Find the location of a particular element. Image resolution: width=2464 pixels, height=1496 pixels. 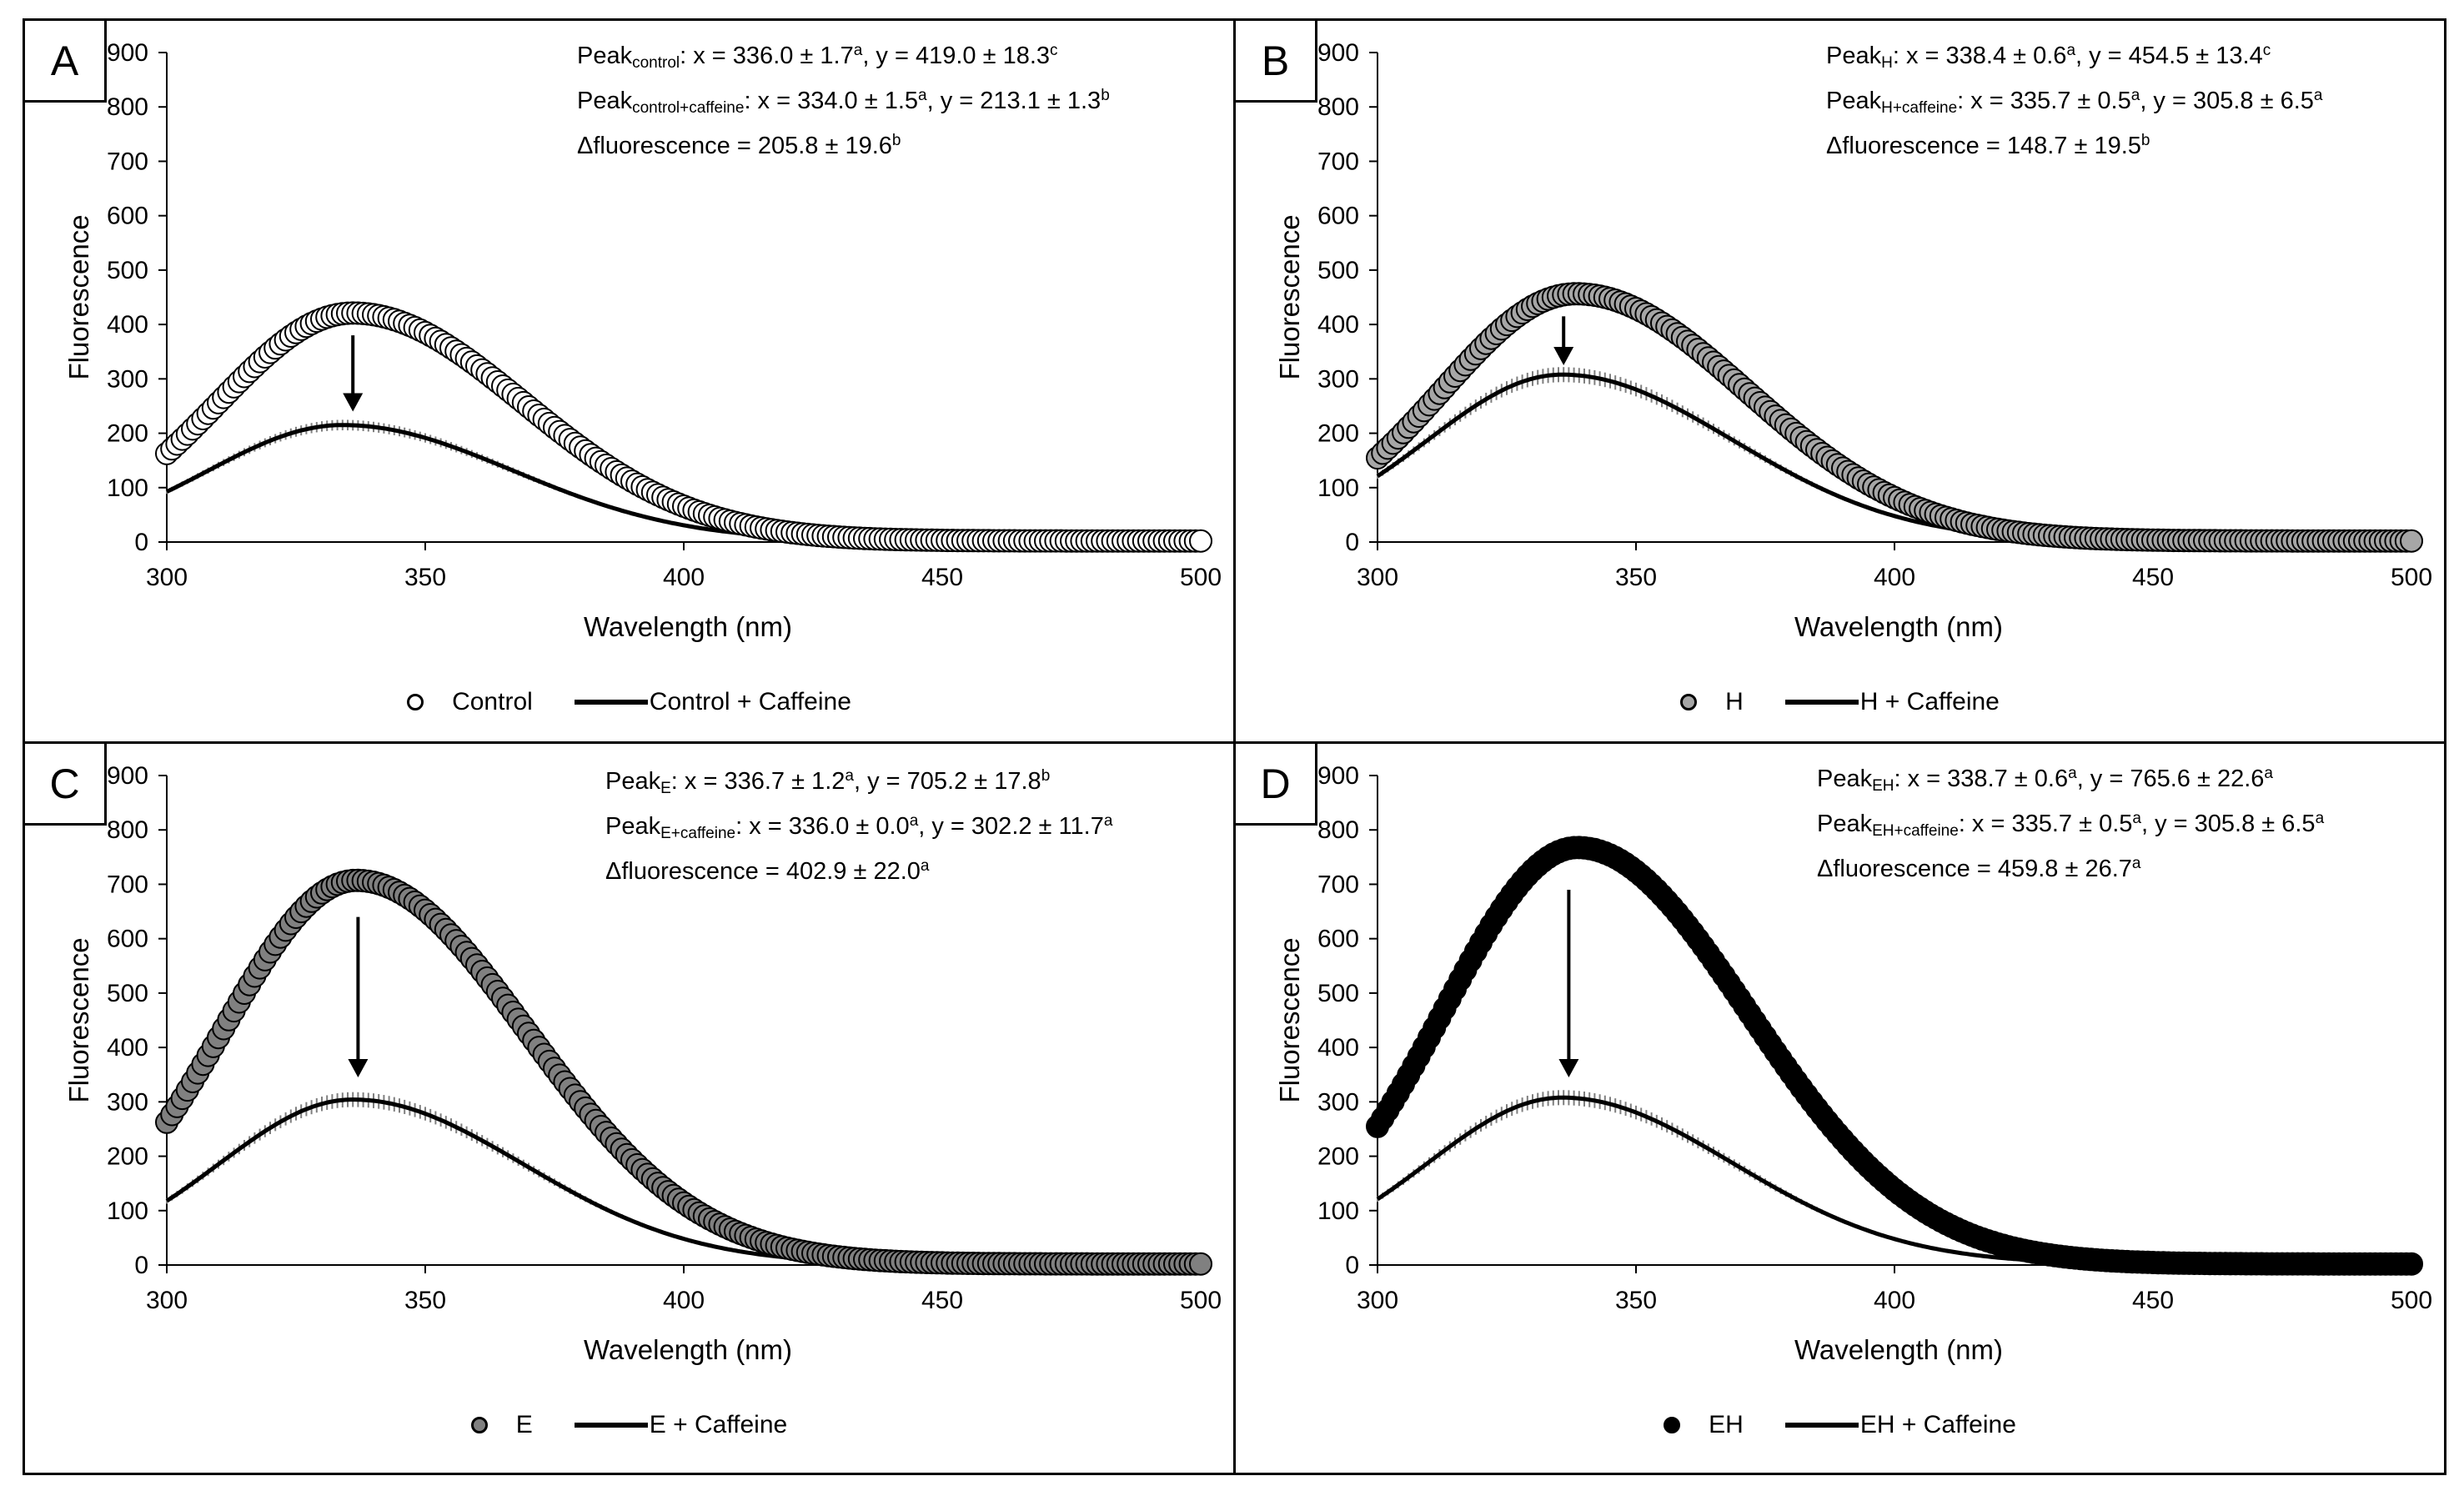

legend-label-markers: EH is located at coordinates (1727, 1424).